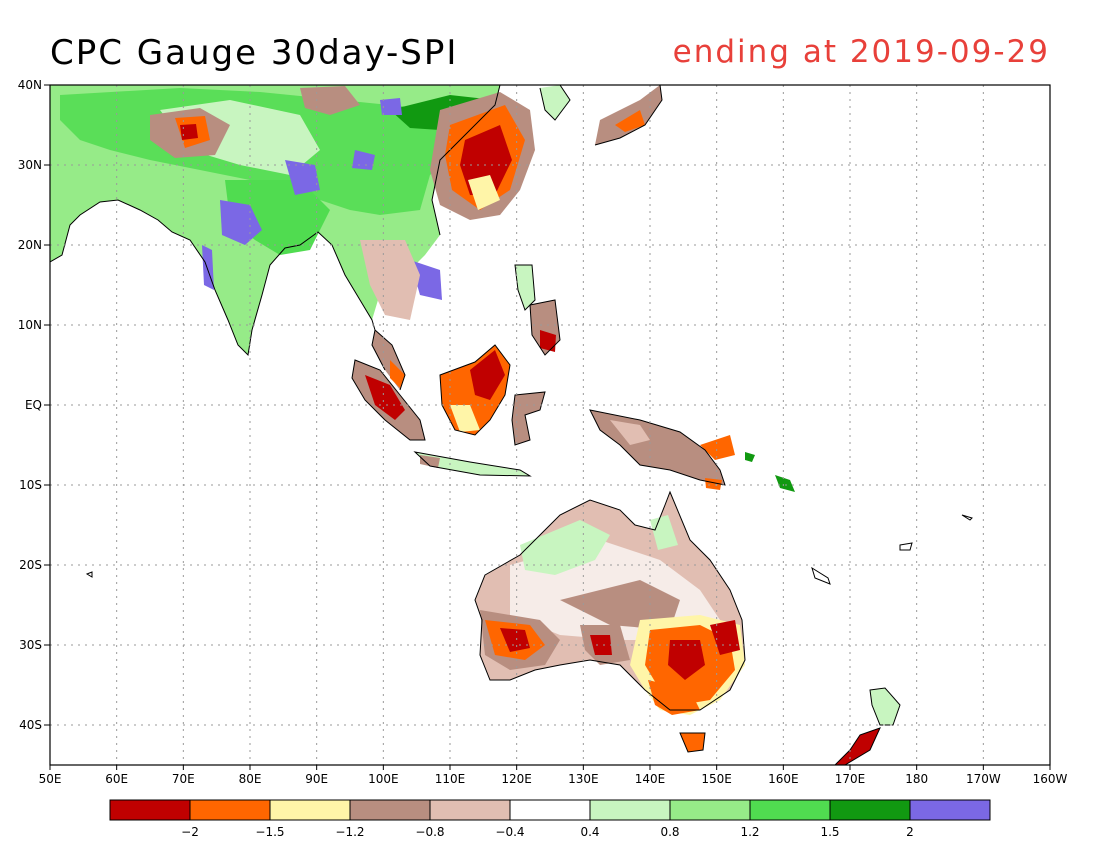  What do you see at coordinates (850, 779) in the screenshot?
I see `lon-label: 170E` at bounding box center [850, 779].